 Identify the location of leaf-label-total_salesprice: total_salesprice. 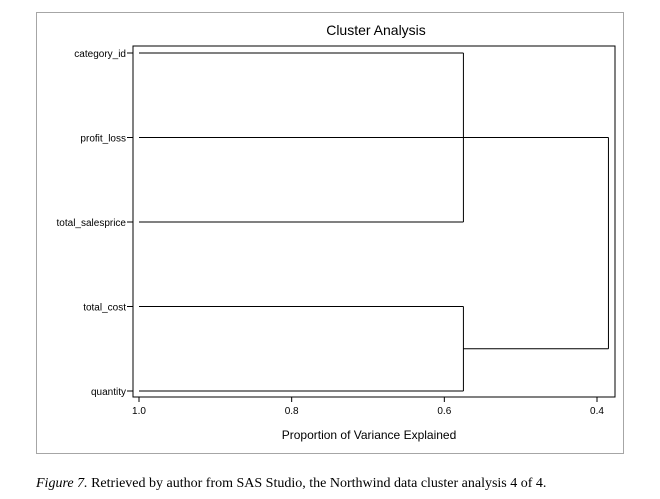
(92, 223).